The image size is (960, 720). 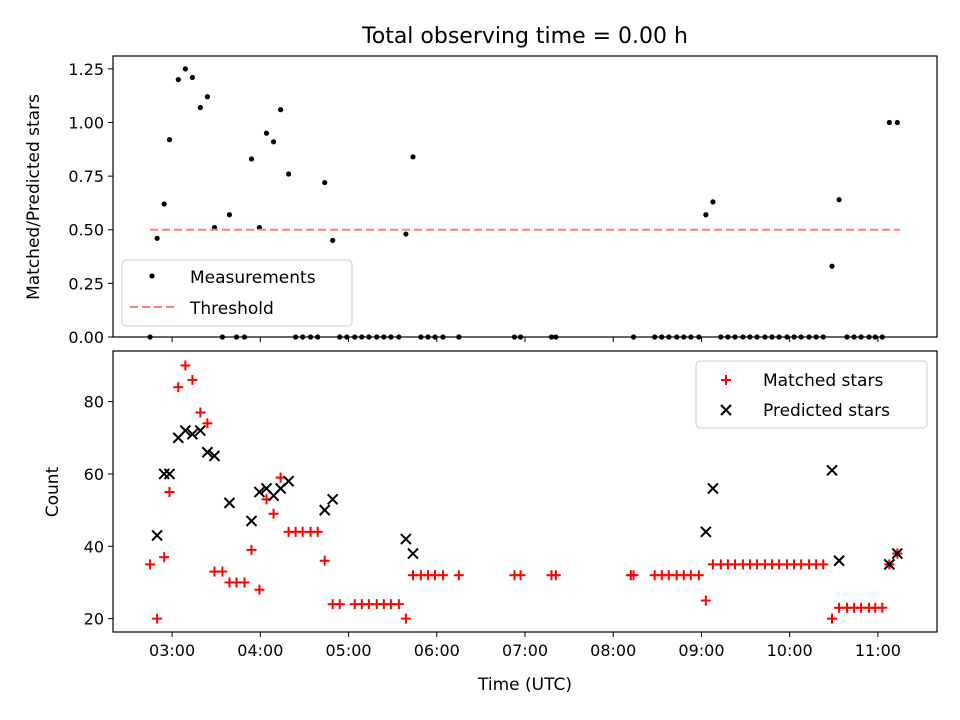 What do you see at coordinates (823, 381) in the screenshot?
I see `legend-matched-label: Matched stars` at bounding box center [823, 381].